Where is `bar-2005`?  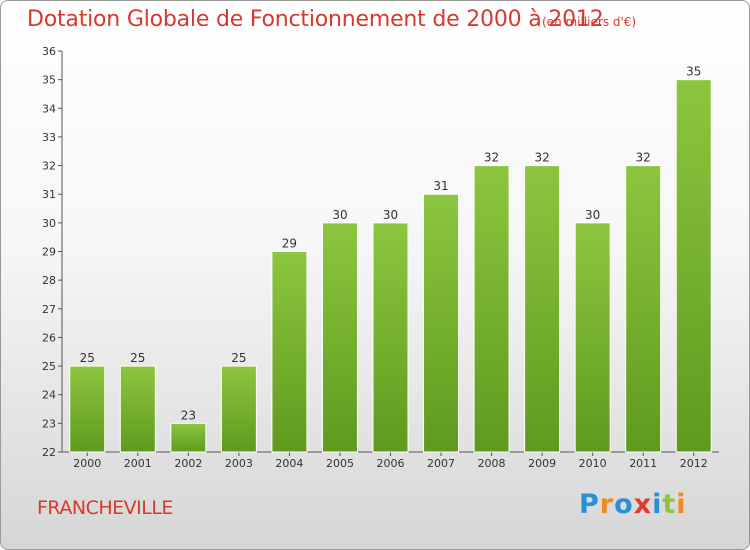
bar-2005 is located at coordinates (339, 337).